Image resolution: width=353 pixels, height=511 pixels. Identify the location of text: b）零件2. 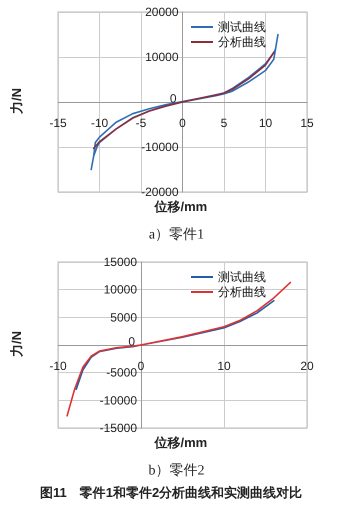
(176, 470).